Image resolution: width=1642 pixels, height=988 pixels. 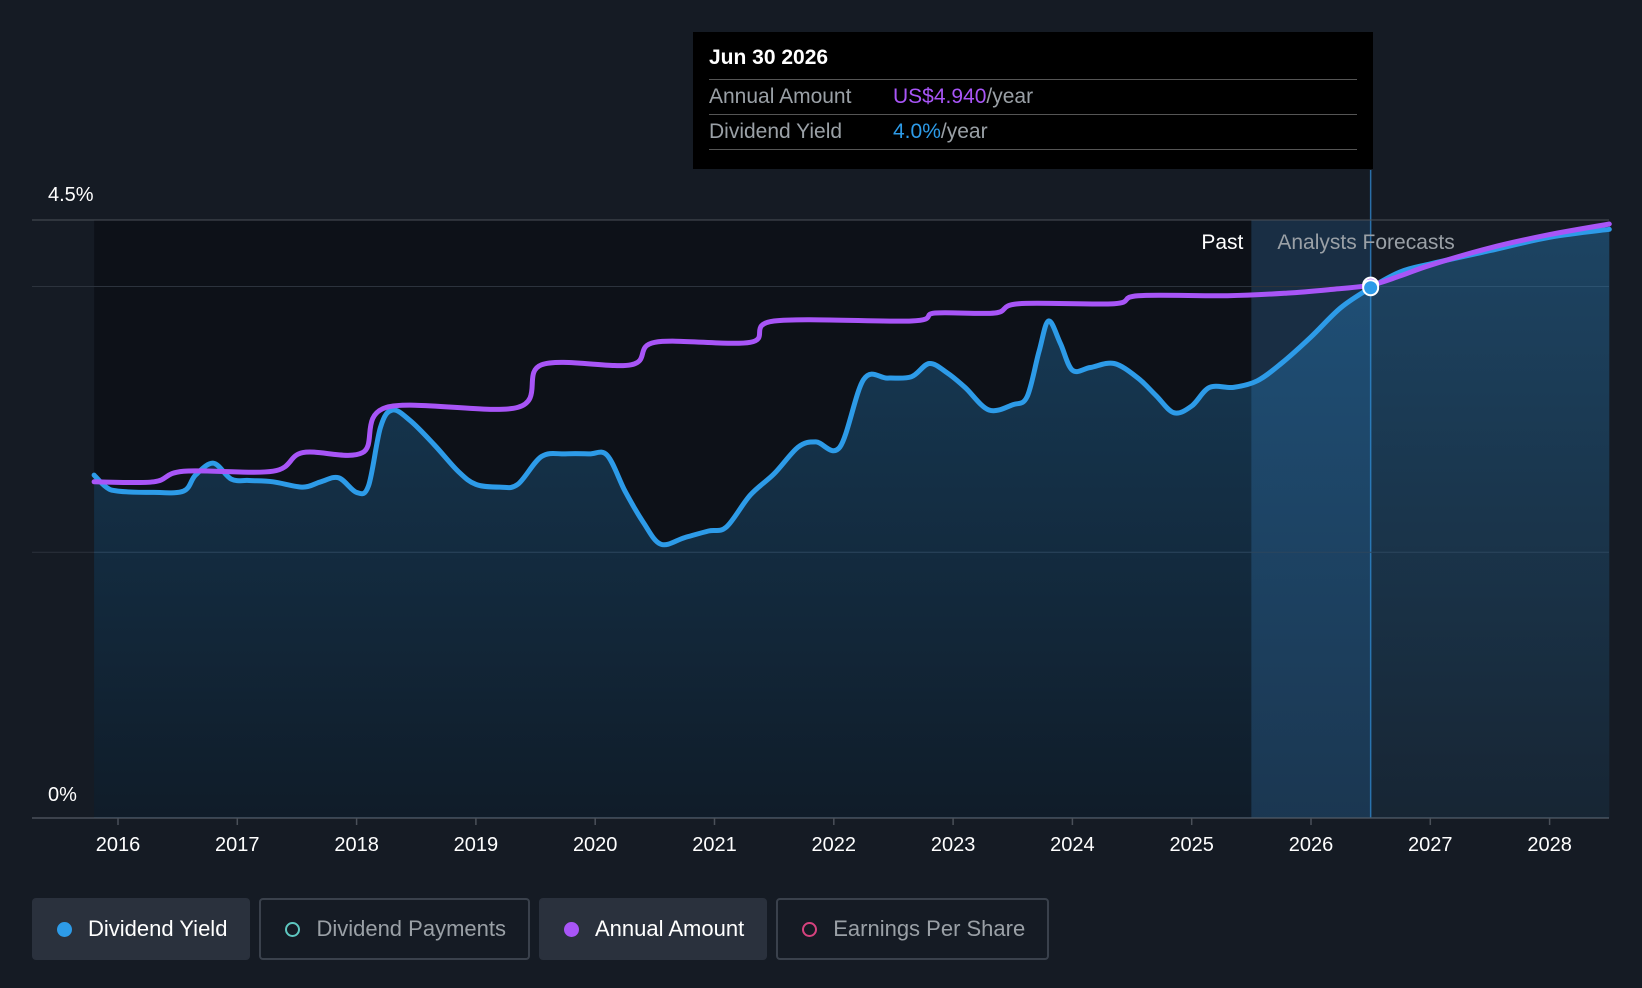 I want to click on legend-label: Dividend Payments, so click(x=411, y=928).